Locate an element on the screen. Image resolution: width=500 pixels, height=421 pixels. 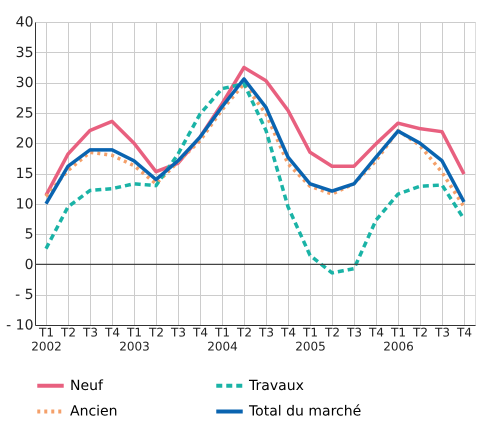
y-tick-label: 25 is located at coordinates (25, 113).